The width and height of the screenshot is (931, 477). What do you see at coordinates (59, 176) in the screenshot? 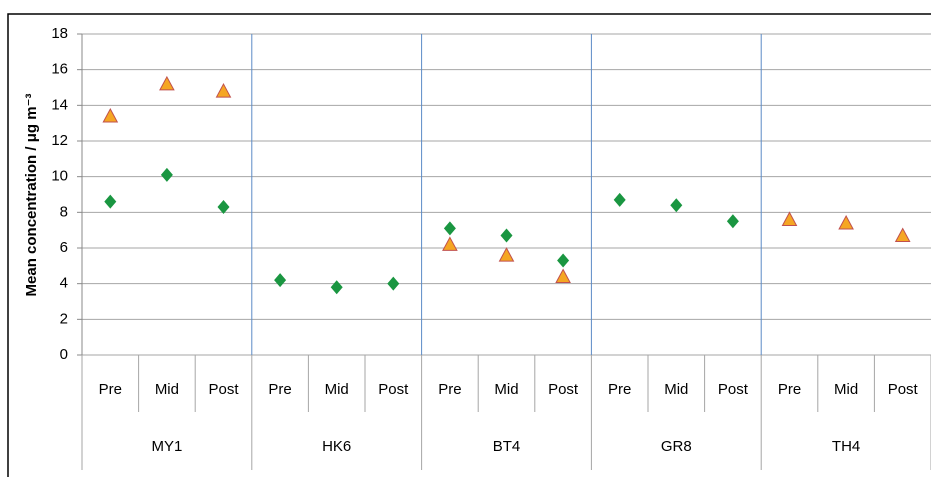
I see `y-tick-label: 10` at bounding box center [59, 176].